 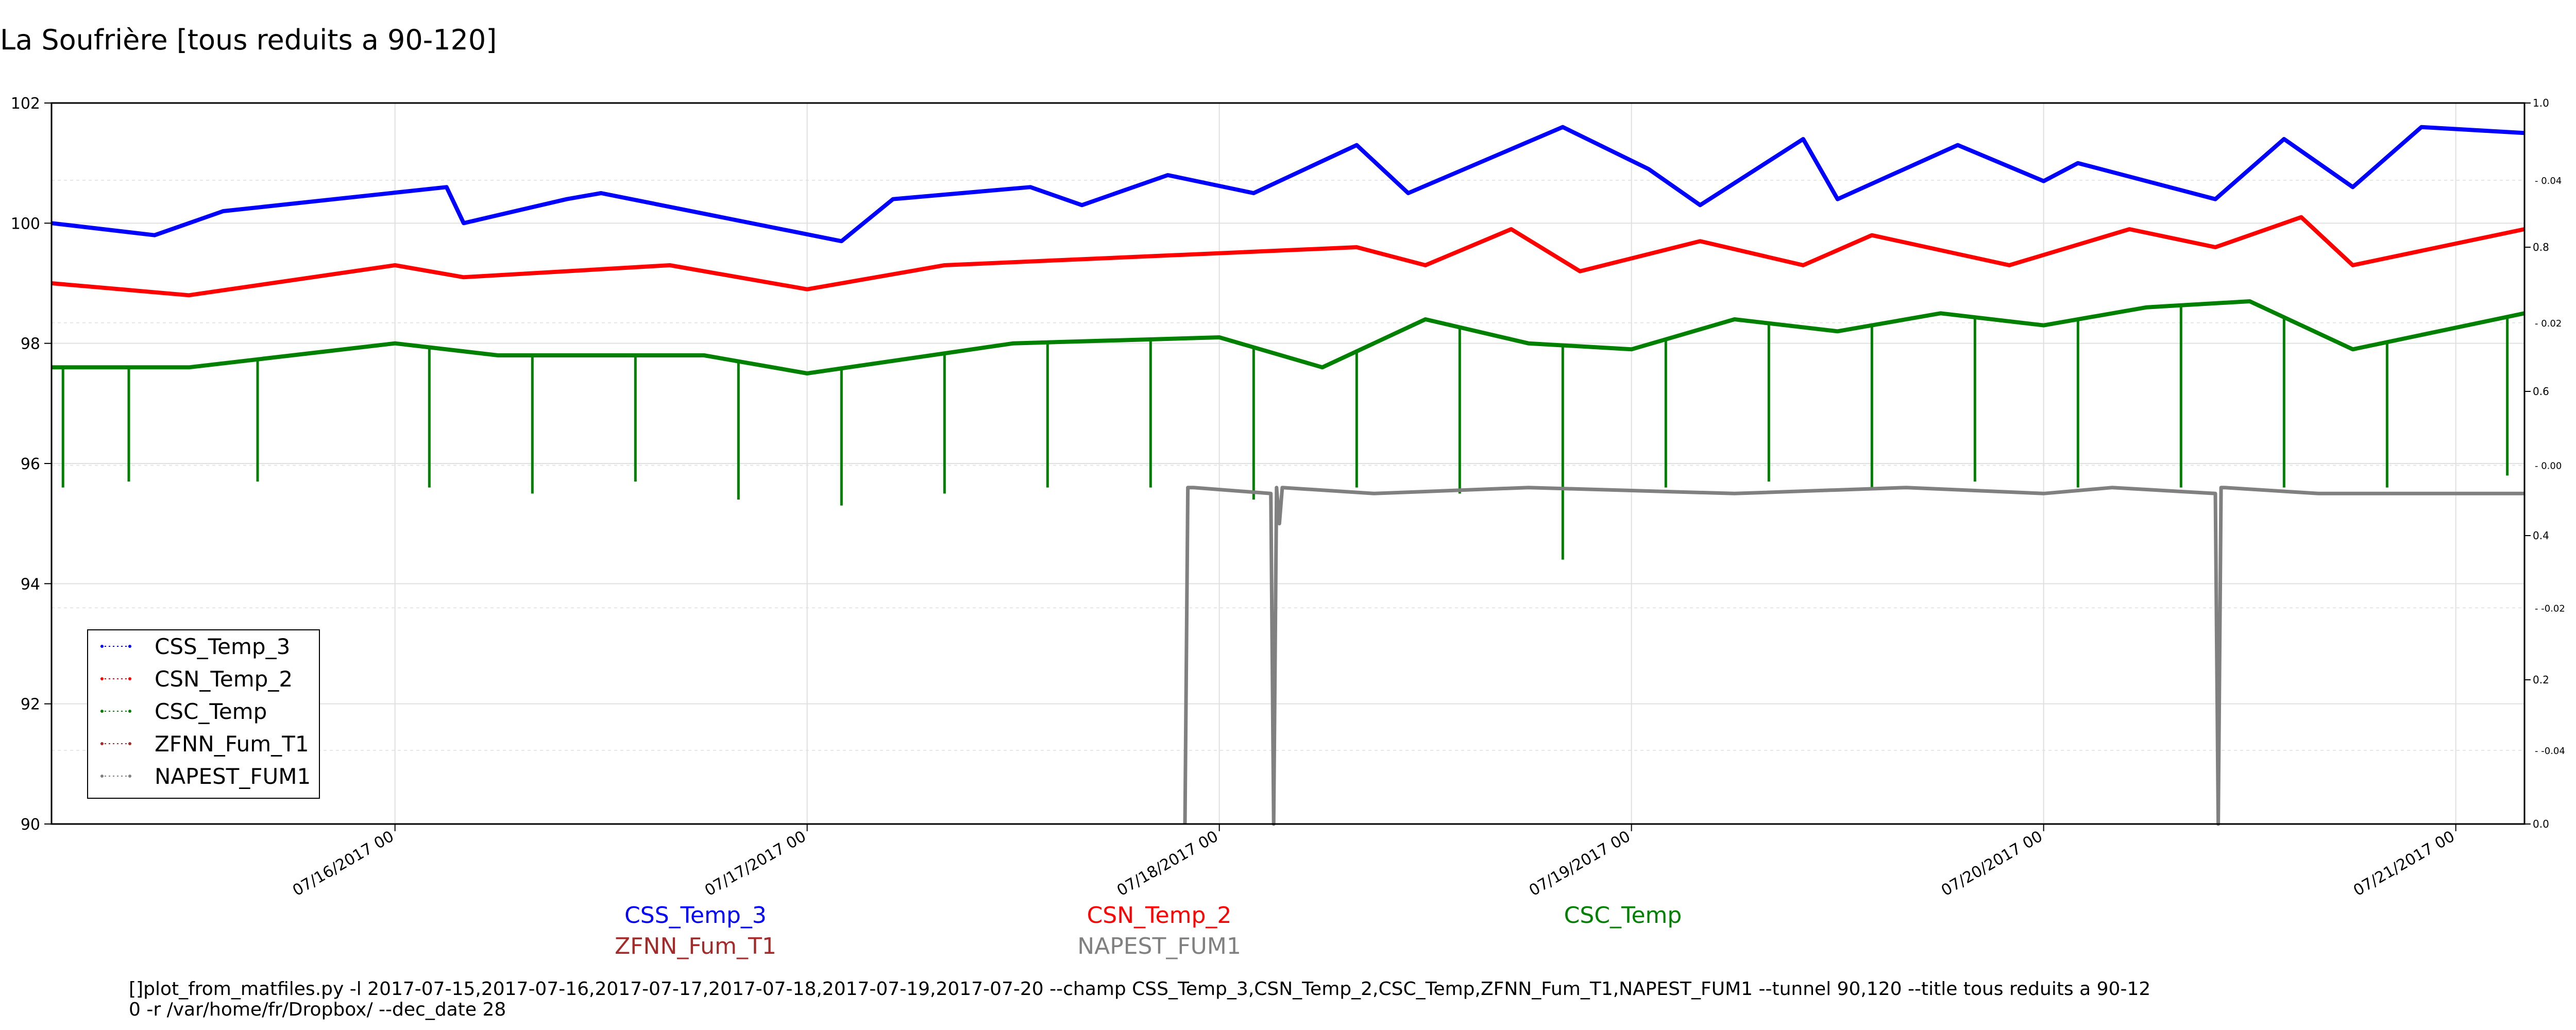 I want to click on legend-label-csn-temp-2: CSN_Temp_2, so click(x=224, y=679).